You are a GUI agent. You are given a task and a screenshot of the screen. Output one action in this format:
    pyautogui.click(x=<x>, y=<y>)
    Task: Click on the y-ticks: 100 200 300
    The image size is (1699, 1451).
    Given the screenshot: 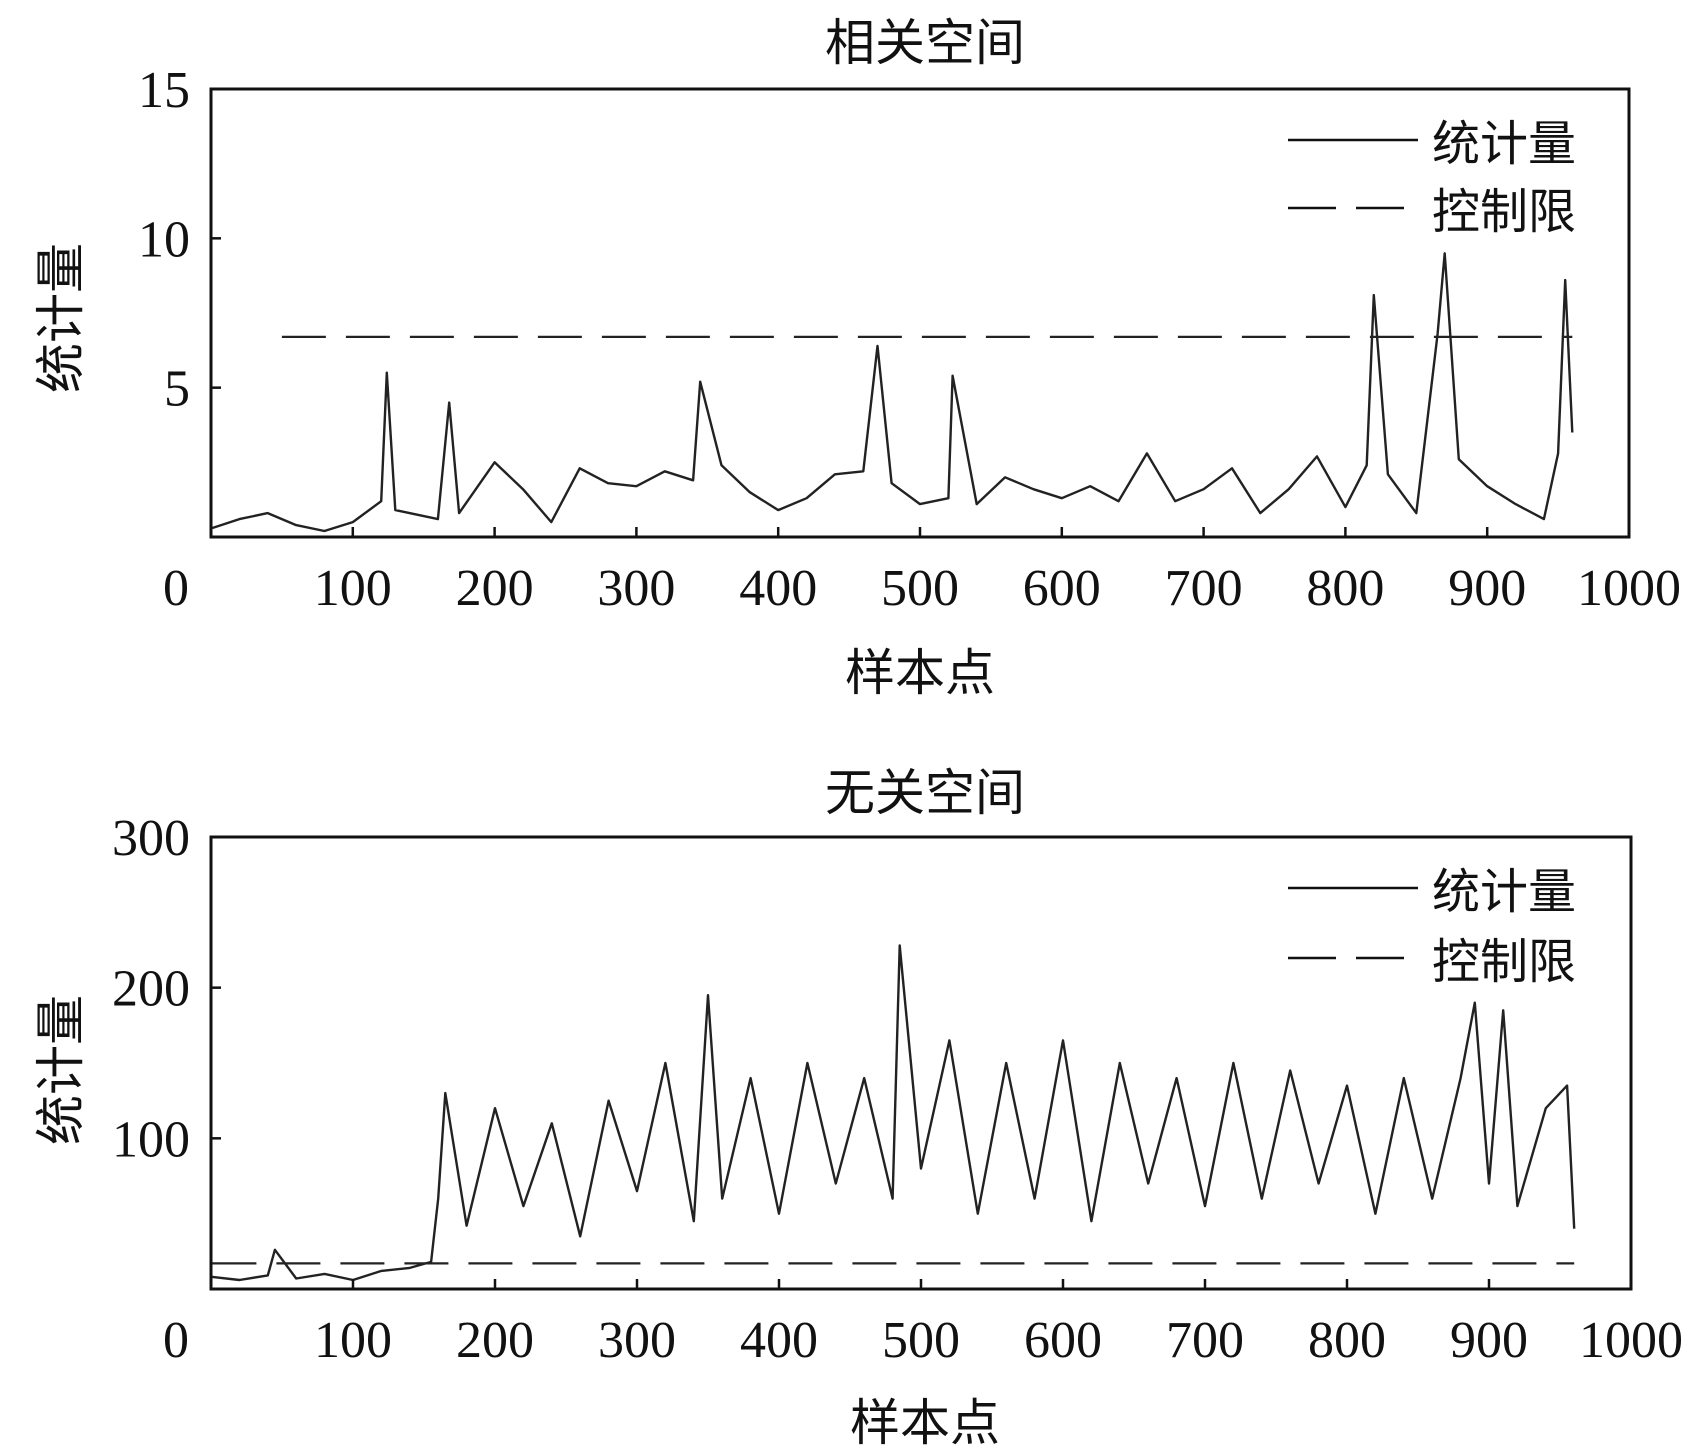 What is the action you would take?
    pyautogui.click(x=166, y=989)
    